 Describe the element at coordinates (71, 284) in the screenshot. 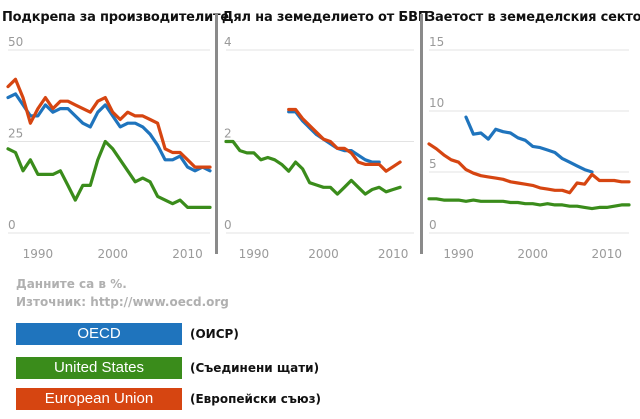

I see `units-note: Данните са в %.` at that location.